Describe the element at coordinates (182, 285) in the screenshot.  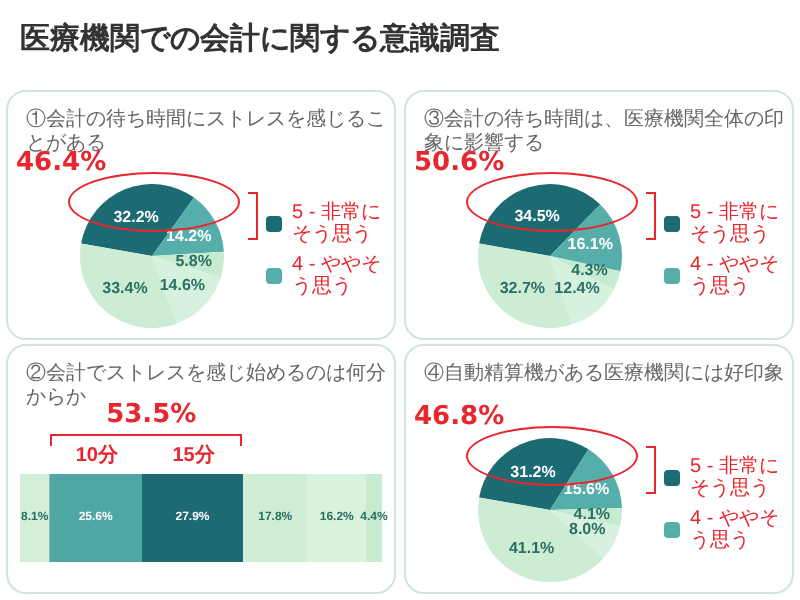
I see `data-label: 14.6%` at that location.